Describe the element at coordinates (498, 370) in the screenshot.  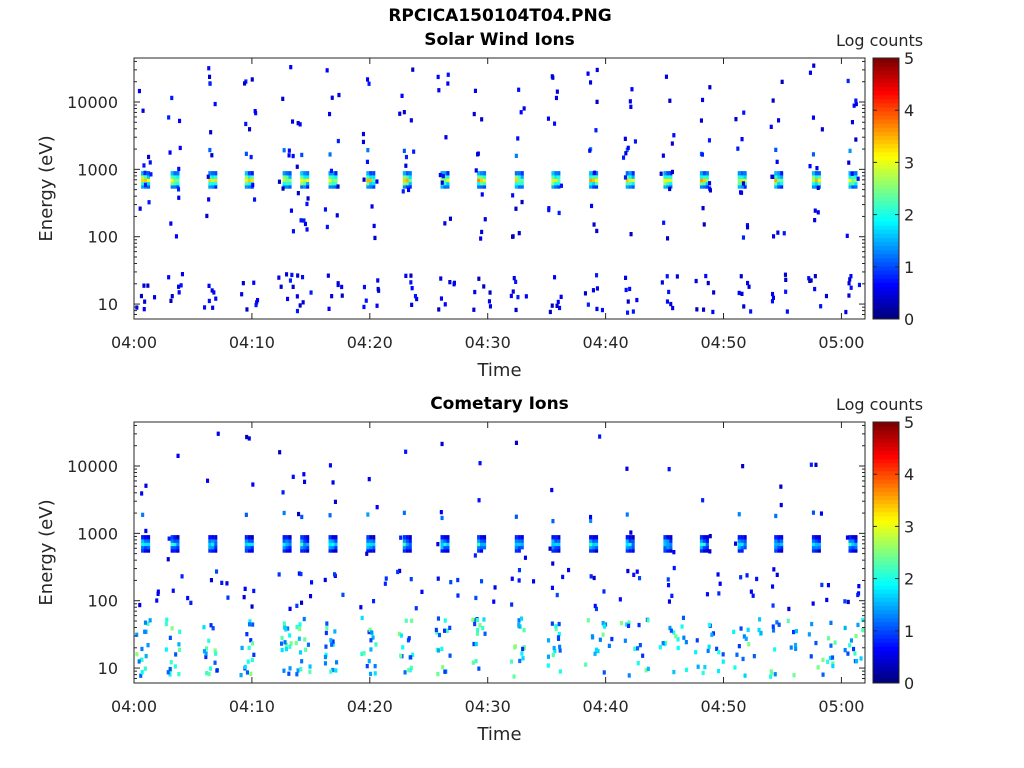
I see `x-axis-label: Time` at that location.